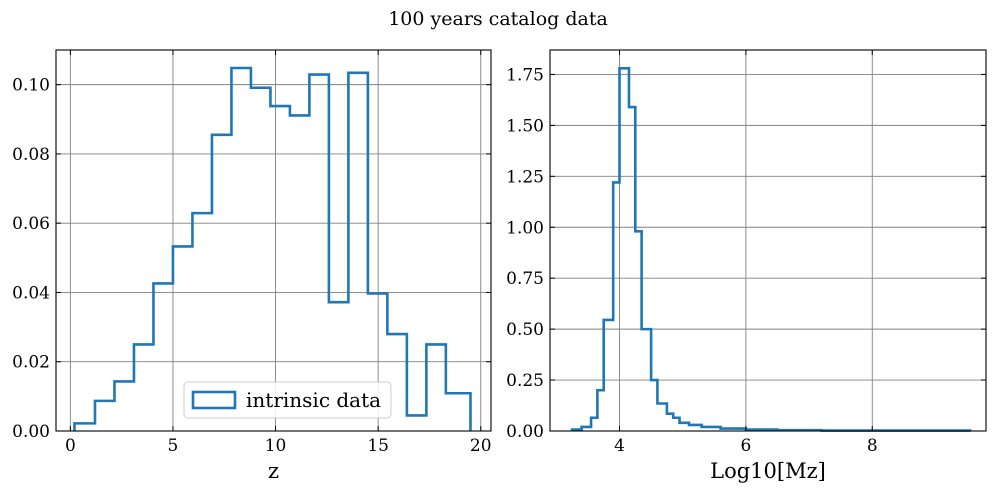 The image size is (1000, 500). I want to click on x-tick-label: 10, so click(276, 446).